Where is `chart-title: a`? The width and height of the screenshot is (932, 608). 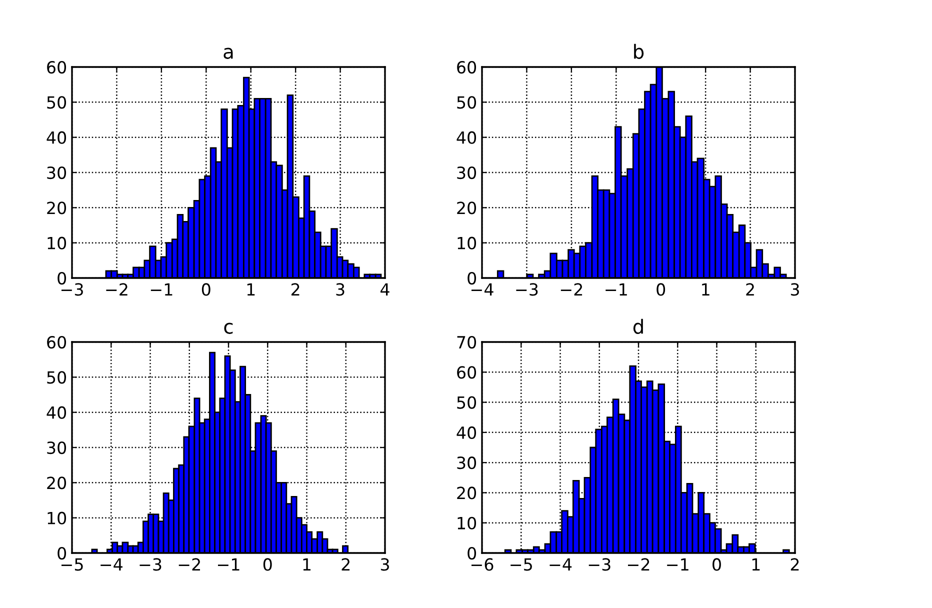
chart-title: a is located at coordinates (228, 53).